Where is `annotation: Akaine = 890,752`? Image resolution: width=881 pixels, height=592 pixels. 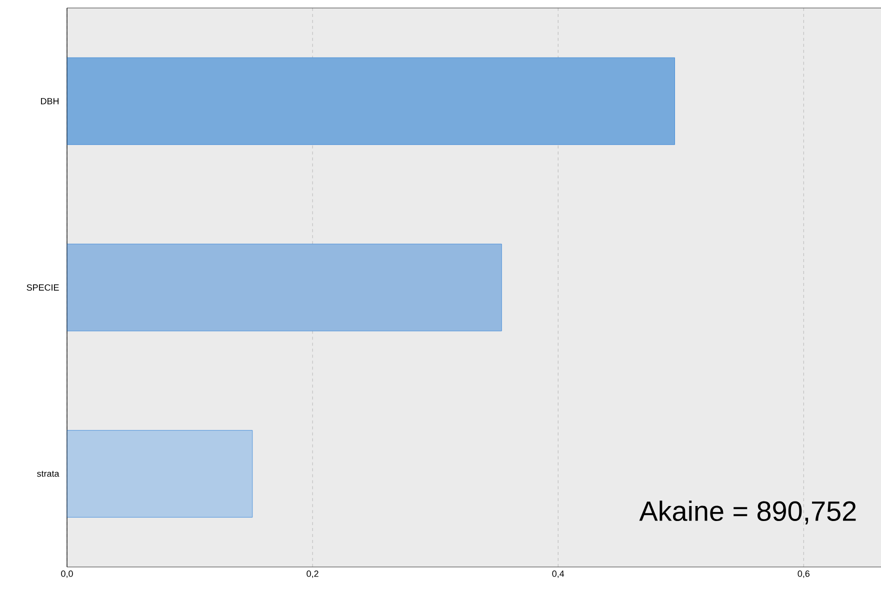
annotation: Akaine = 890,752 is located at coordinates (747, 512).